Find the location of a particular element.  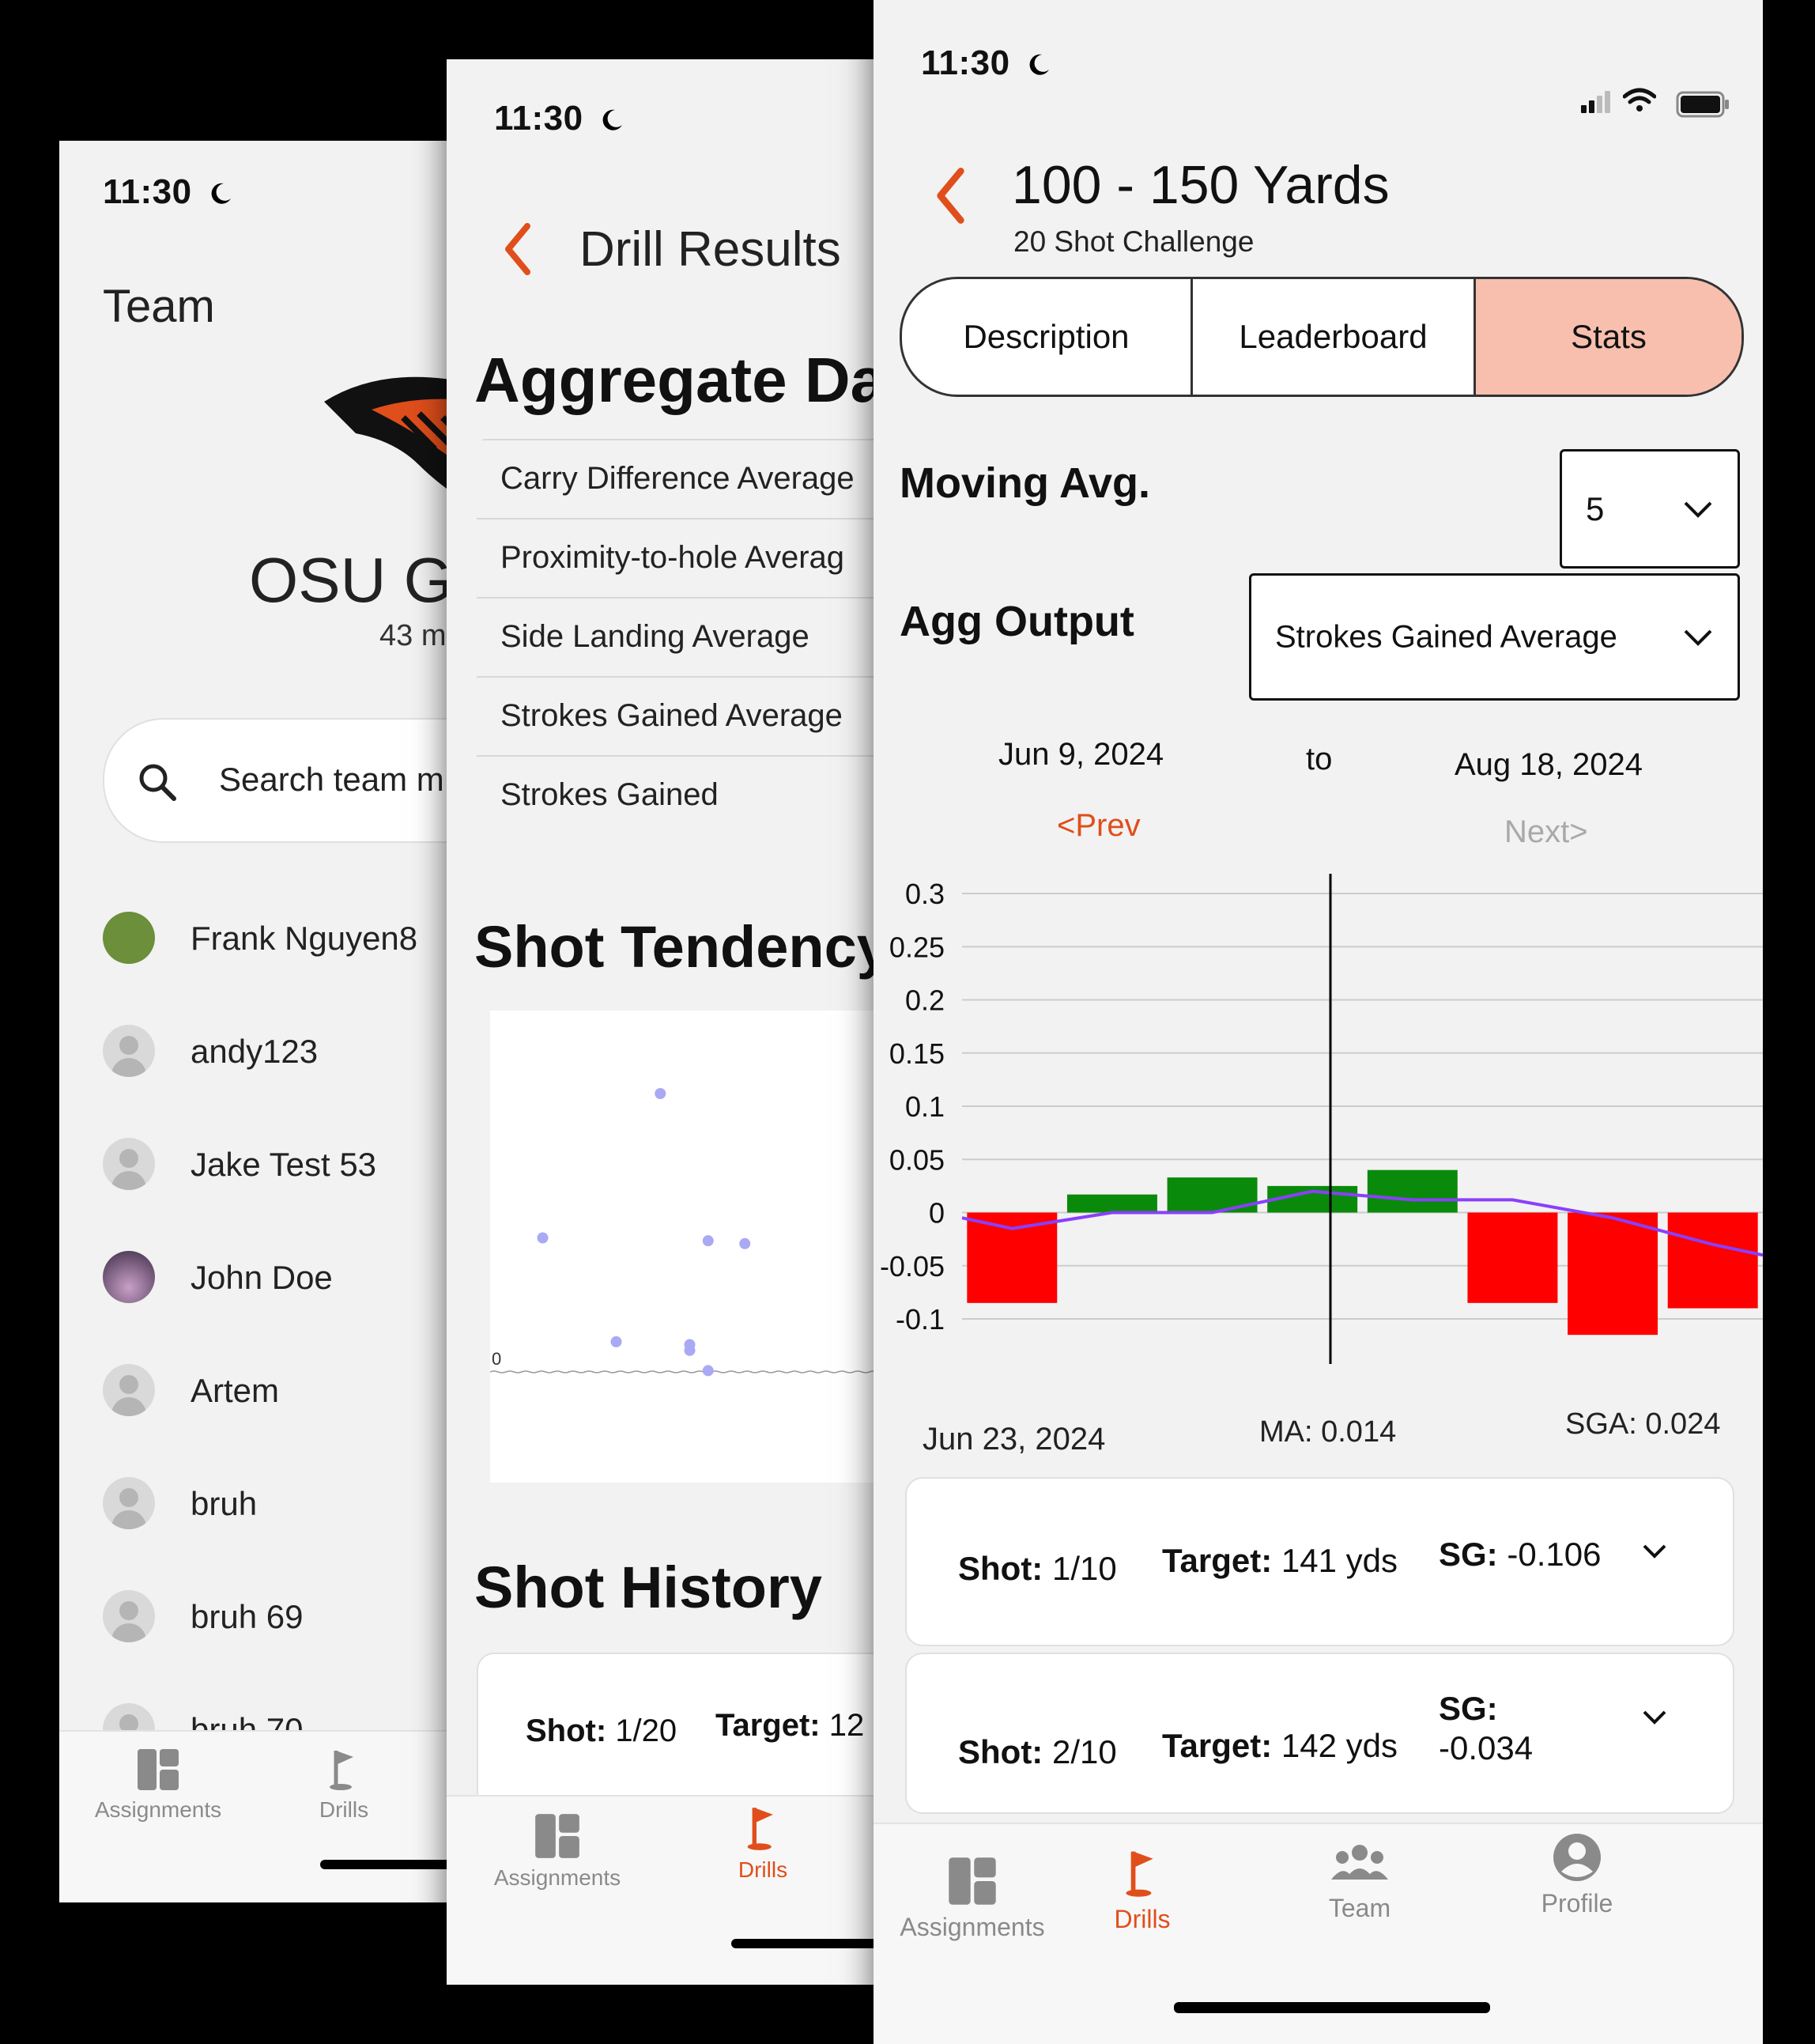

shot-card: Shot: 2/10 Target: 142 yds SG: -0.034 is located at coordinates (1319, 1733).